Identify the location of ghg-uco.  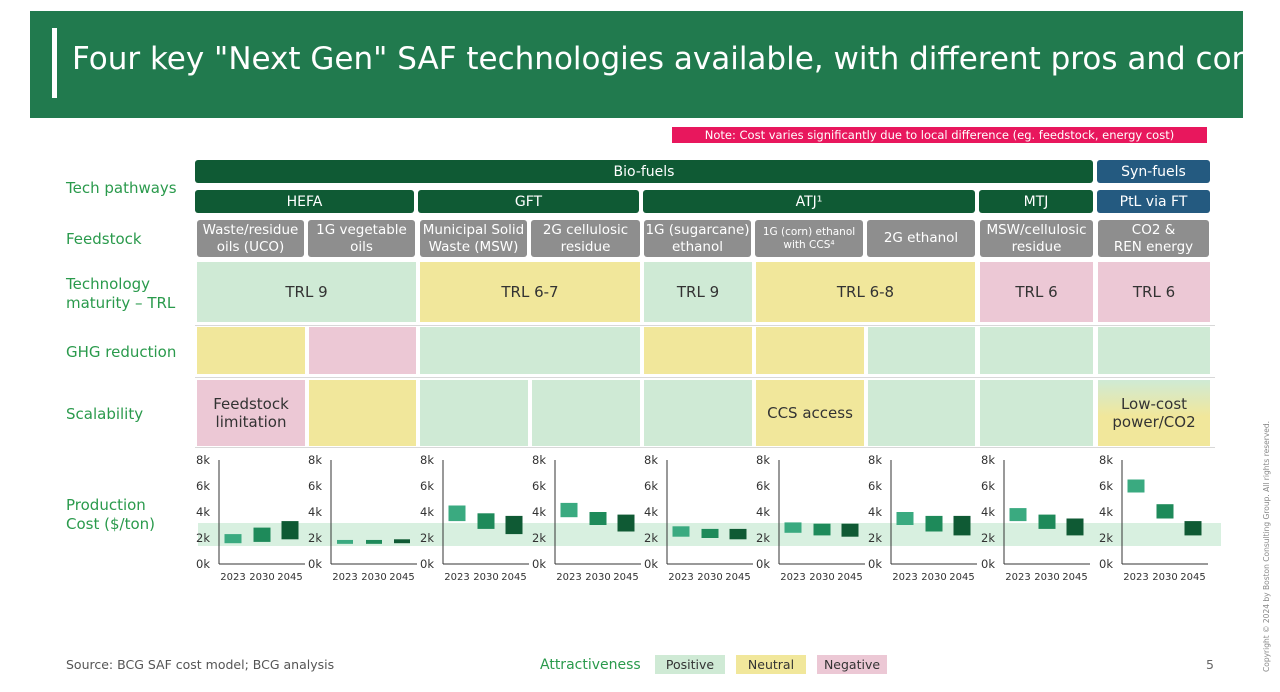
(251, 350).